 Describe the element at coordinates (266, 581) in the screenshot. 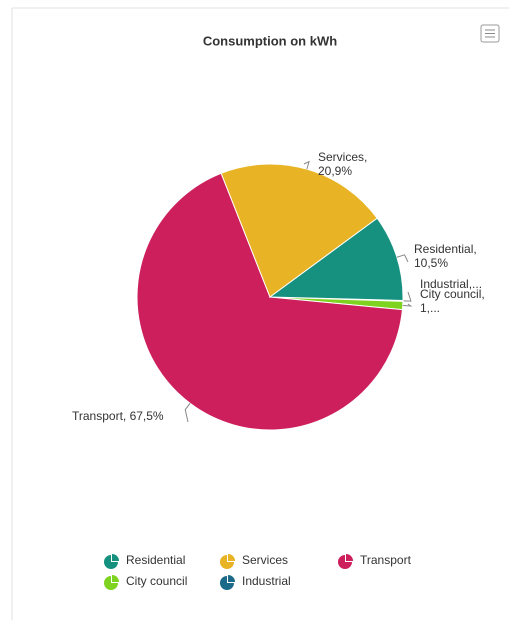

I see `legend-label: Industrial` at that location.